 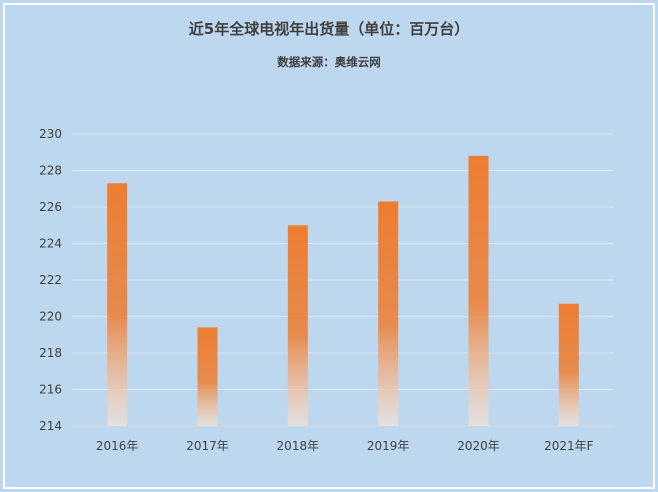 What do you see at coordinates (329, 62) in the screenshot?
I see `chart-subtitle: 数据来源：奥维云网` at bounding box center [329, 62].